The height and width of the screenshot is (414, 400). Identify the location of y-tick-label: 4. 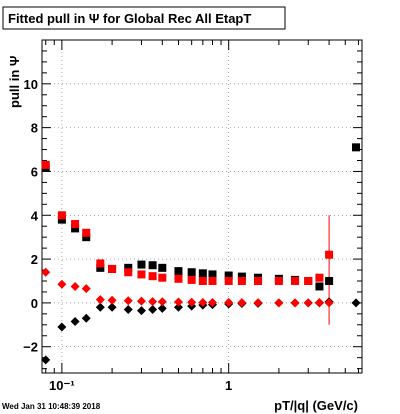
(35, 215).